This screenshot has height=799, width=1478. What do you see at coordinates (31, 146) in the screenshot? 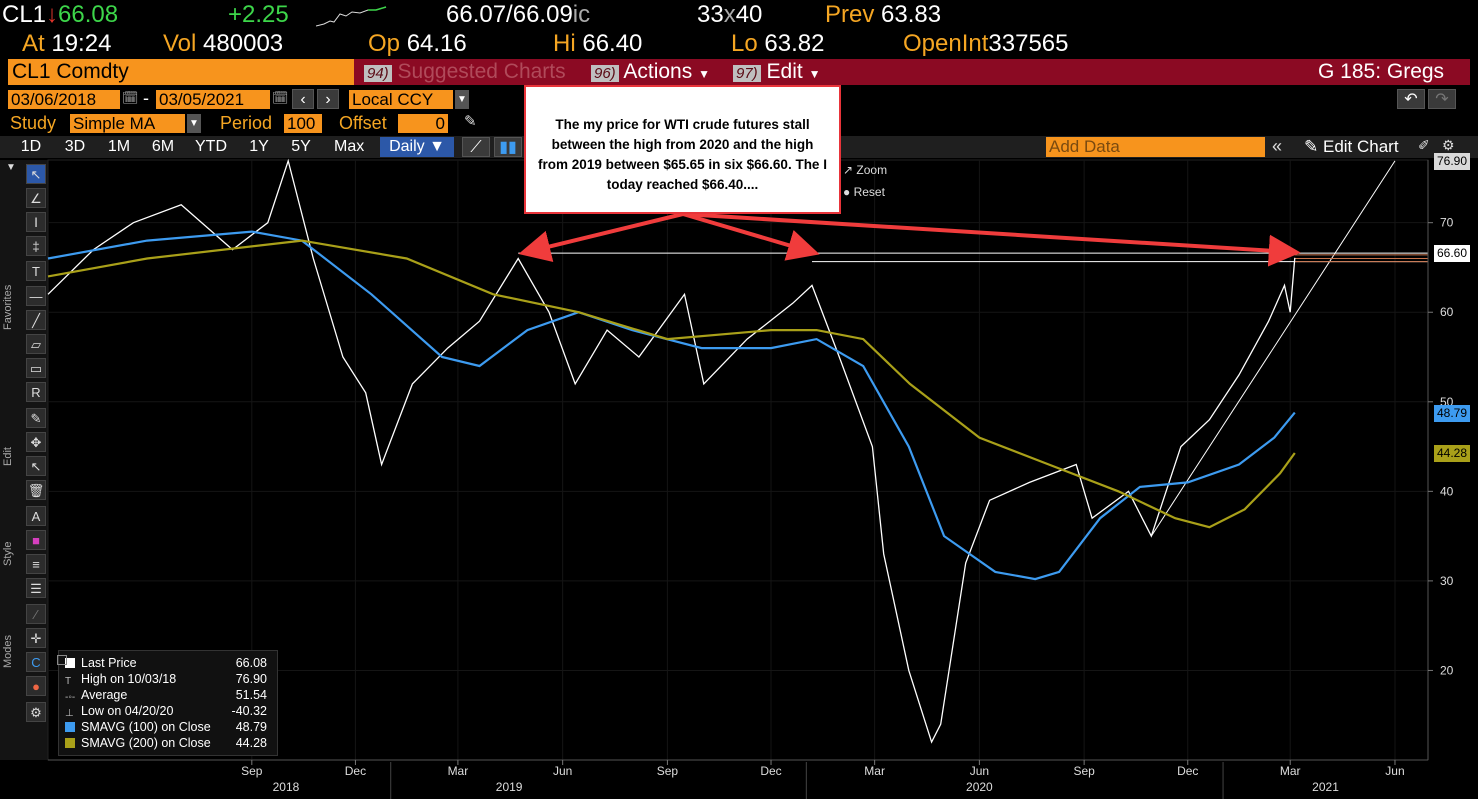
I see `range-button-1d: 1D` at bounding box center [31, 146].